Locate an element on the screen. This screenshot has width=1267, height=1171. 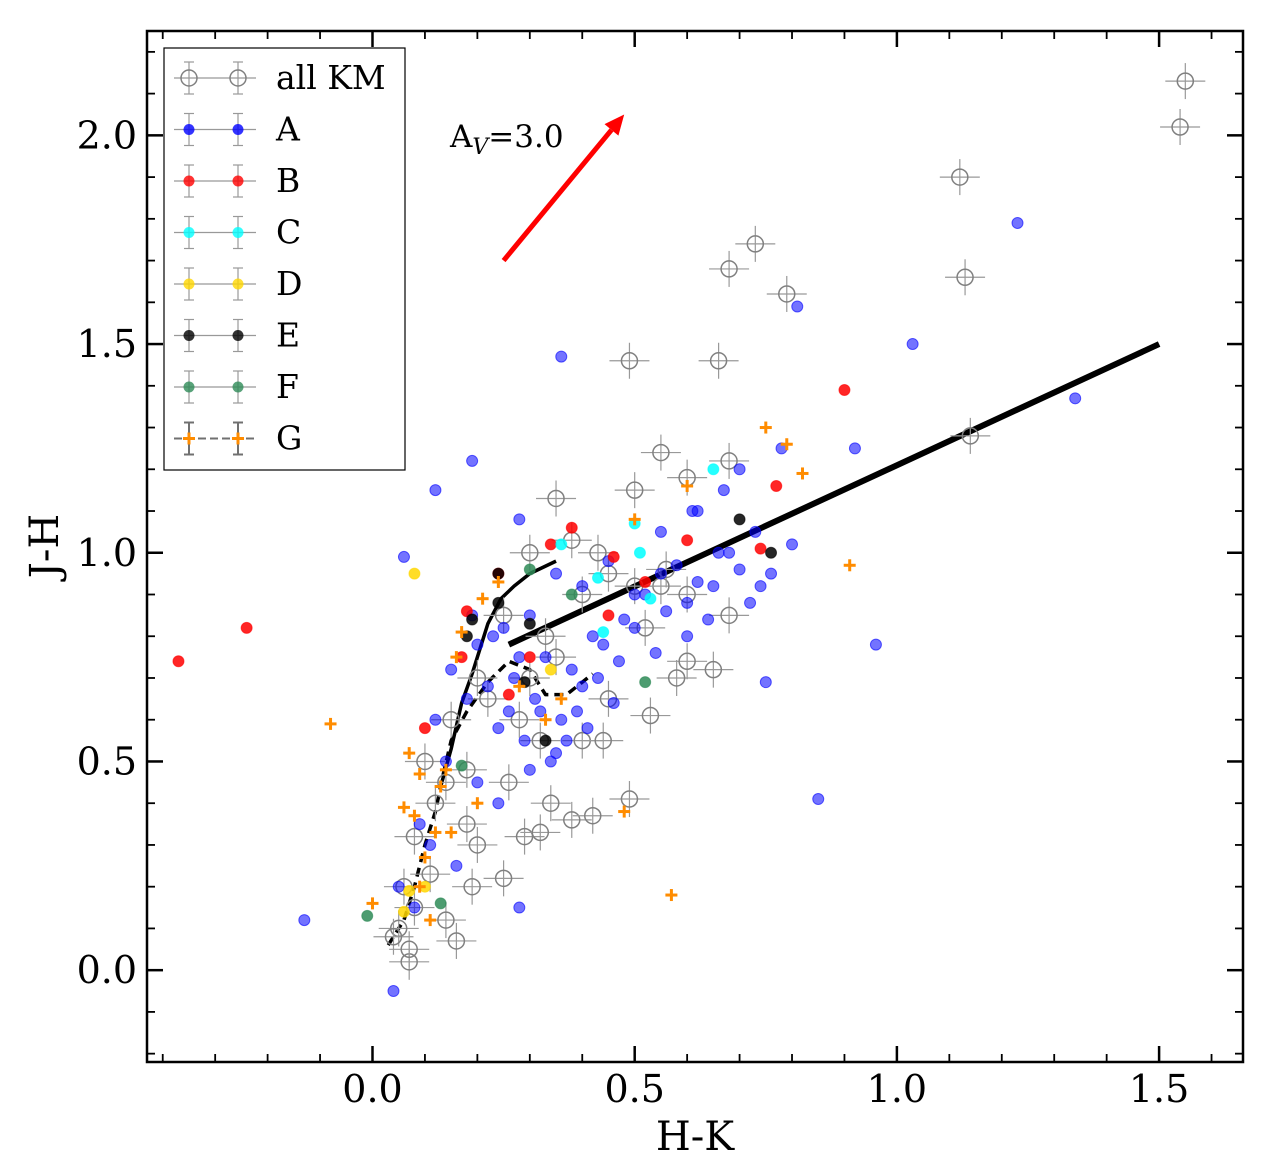
reddening-arrow is located at coordinates (557, 195).